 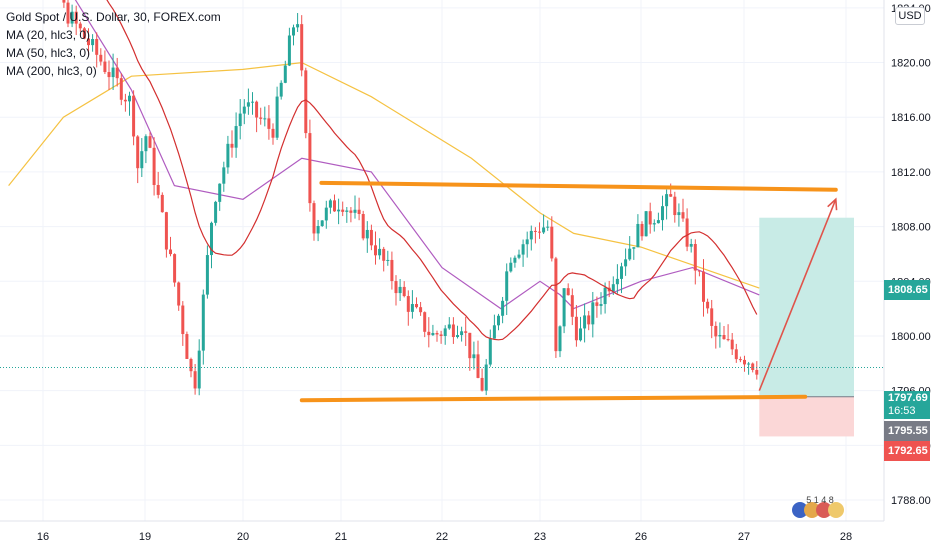 I want to click on target-zone, so click(x=806, y=307).